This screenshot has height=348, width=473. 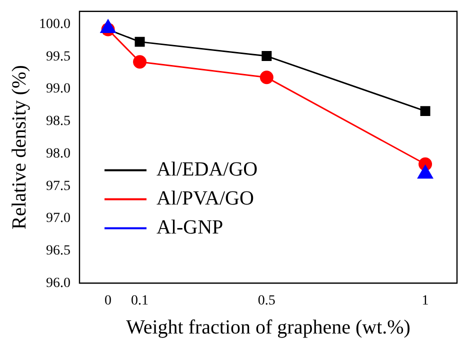 I want to click on x-tick-label: 0, so click(x=108, y=300).